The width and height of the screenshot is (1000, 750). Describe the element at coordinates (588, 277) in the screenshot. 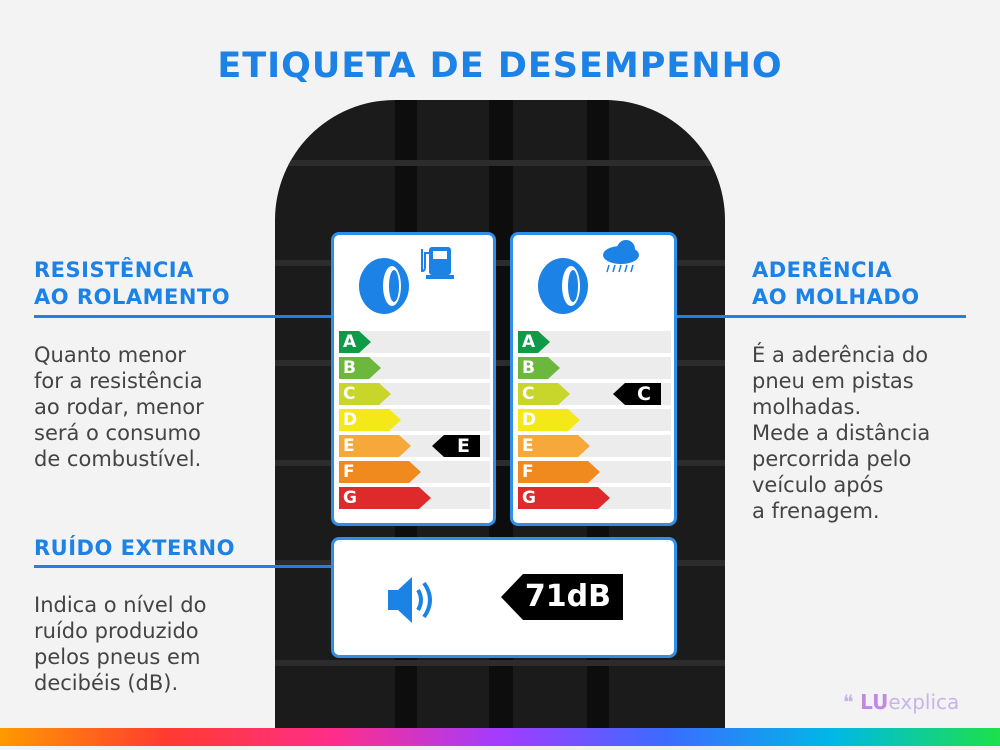

I see `tire-rain-icon` at that location.